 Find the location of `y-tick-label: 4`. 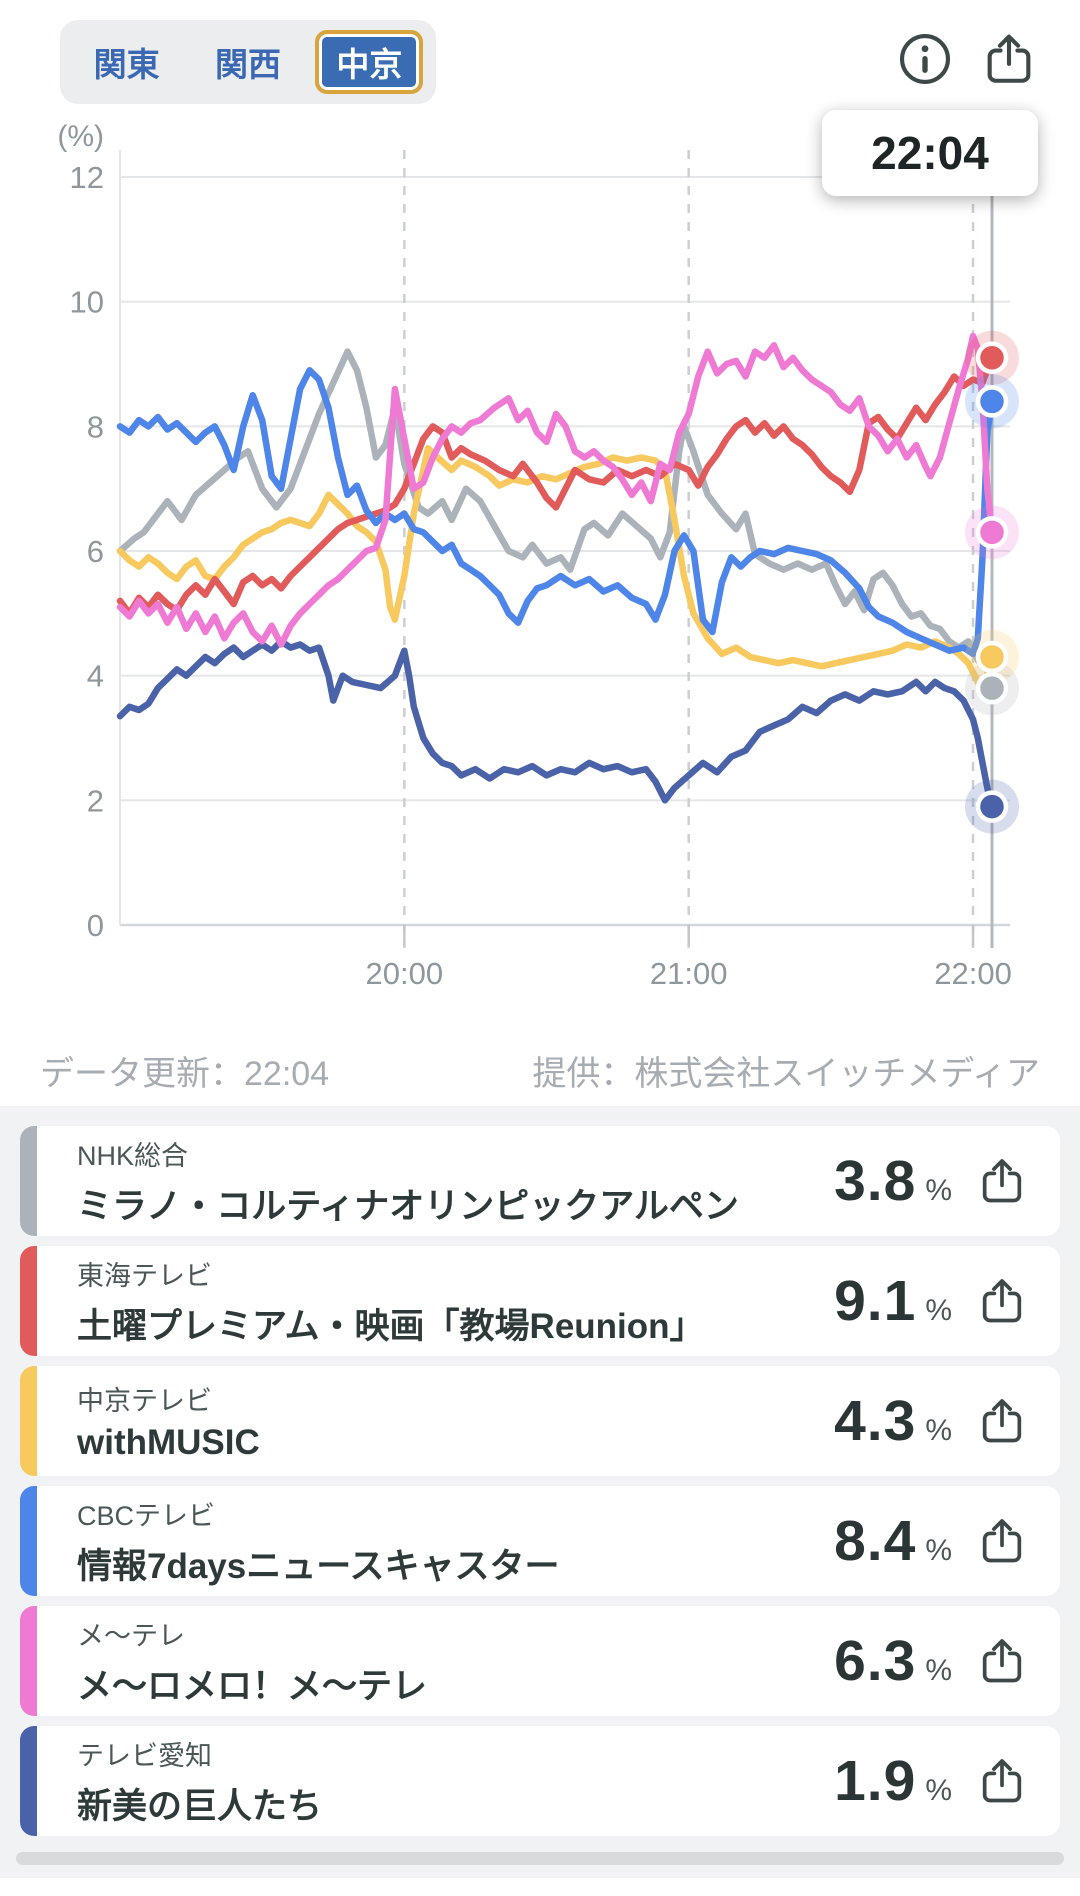

y-tick-label: 4 is located at coordinates (95, 676).